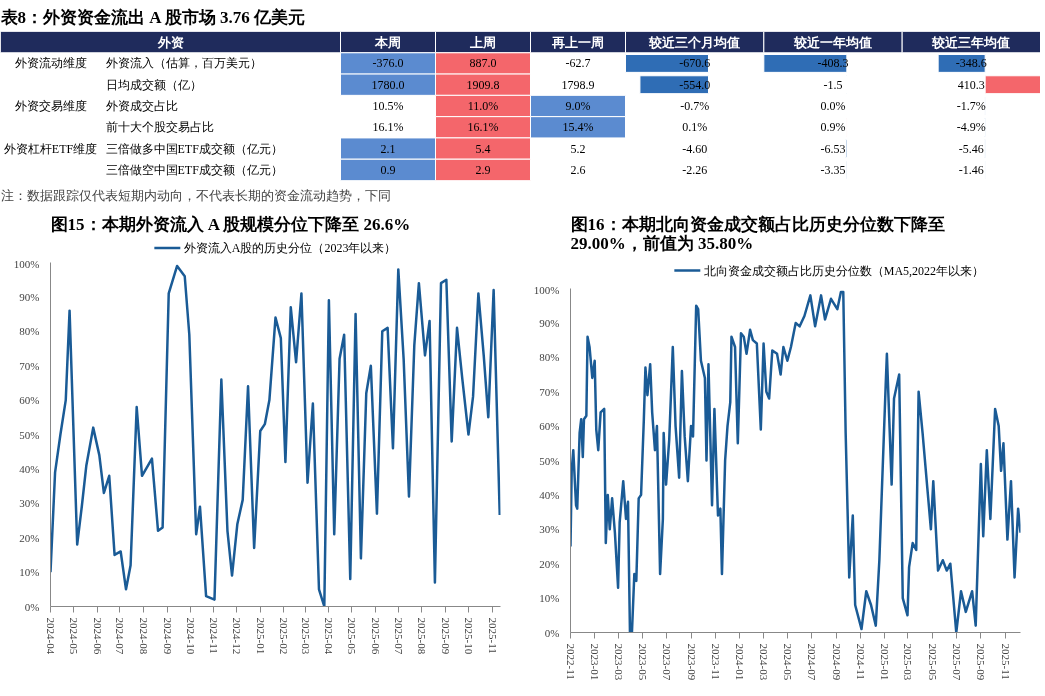 The width and height of the screenshot is (1045, 696). What do you see at coordinates (388, 63) in the screenshot?
I see `data-label: -376.0` at bounding box center [388, 63].